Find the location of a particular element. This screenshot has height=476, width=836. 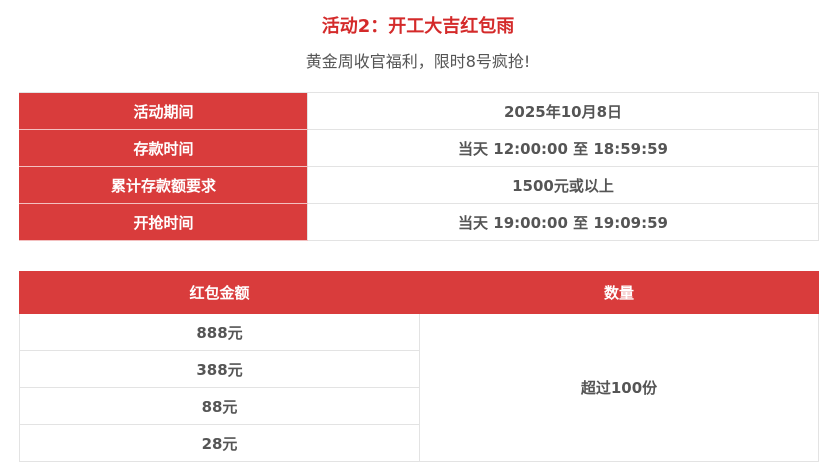

info-label: 累计存款额要求 is located at coordinates (163, 185).